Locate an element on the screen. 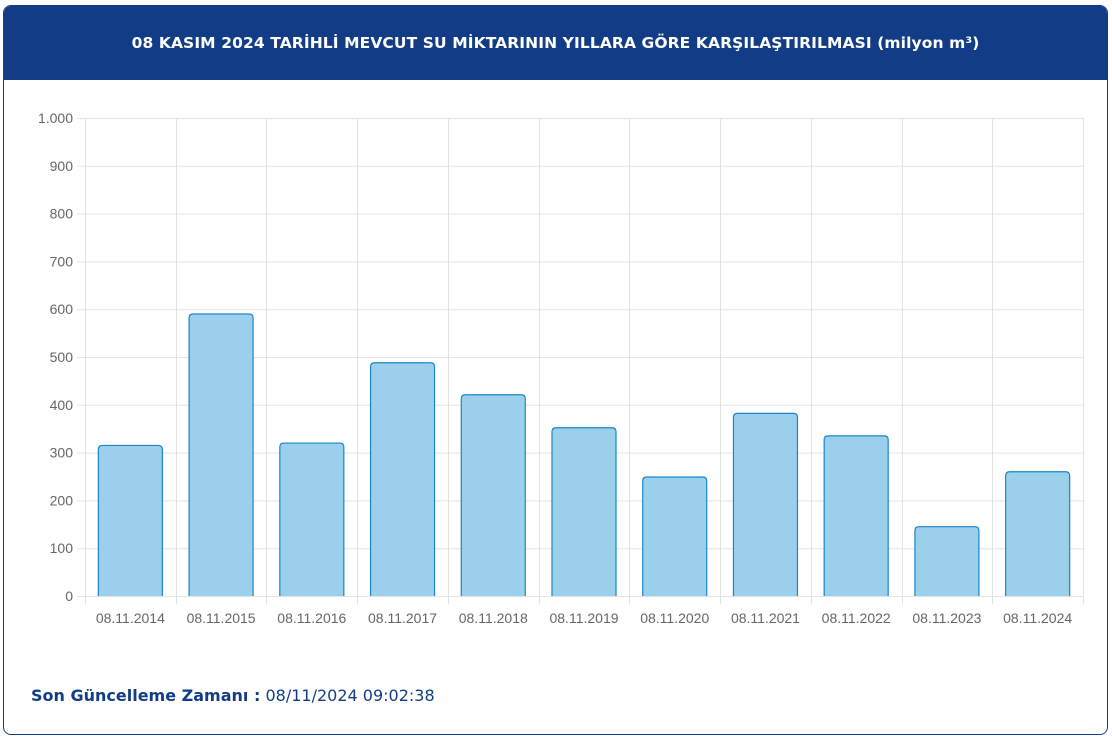 Image resolution: width=1112 pixels, height=738 pixels. x-tick-label: 08.11.2015 is located at coordinates (221, 618).